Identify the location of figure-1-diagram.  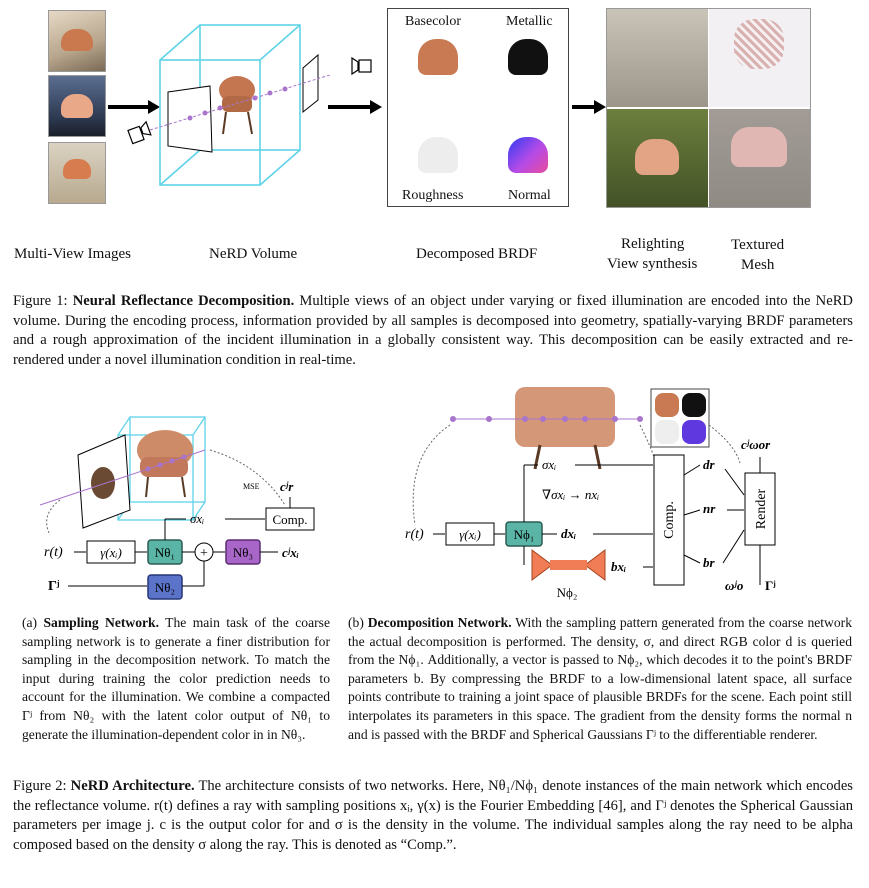
(357, 105).